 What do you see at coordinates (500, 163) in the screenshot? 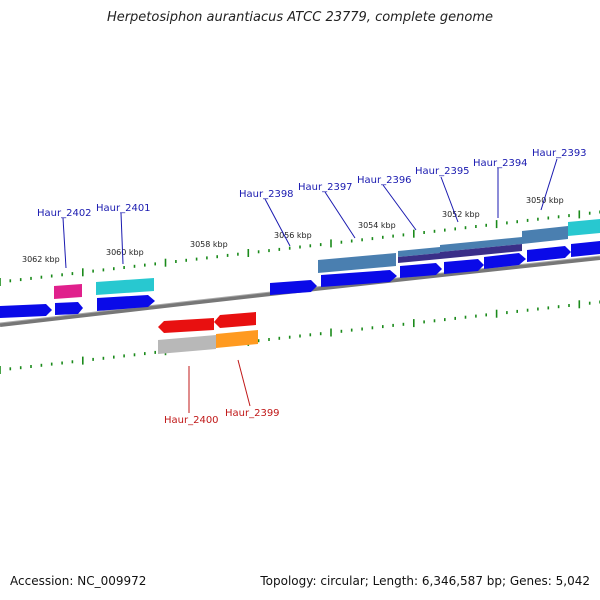
I see `gene-label-haur-2394: Haur_2394` at bounding box center [500, 163].